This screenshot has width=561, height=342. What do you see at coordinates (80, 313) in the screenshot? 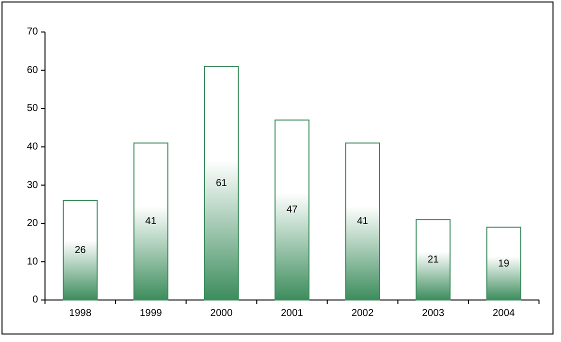
I see `x-tick-label: 1998` at bounding box center [80, 313].